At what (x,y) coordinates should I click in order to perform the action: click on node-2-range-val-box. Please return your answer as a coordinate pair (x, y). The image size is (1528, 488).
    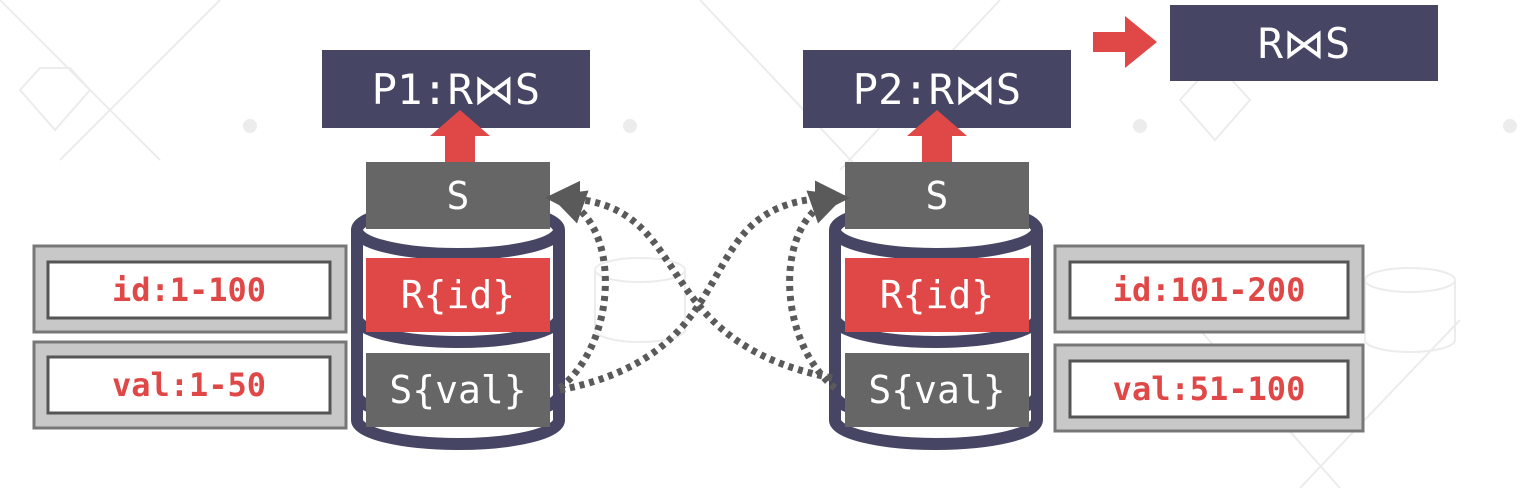
    Looking at the image, I should click on (1209, 388).